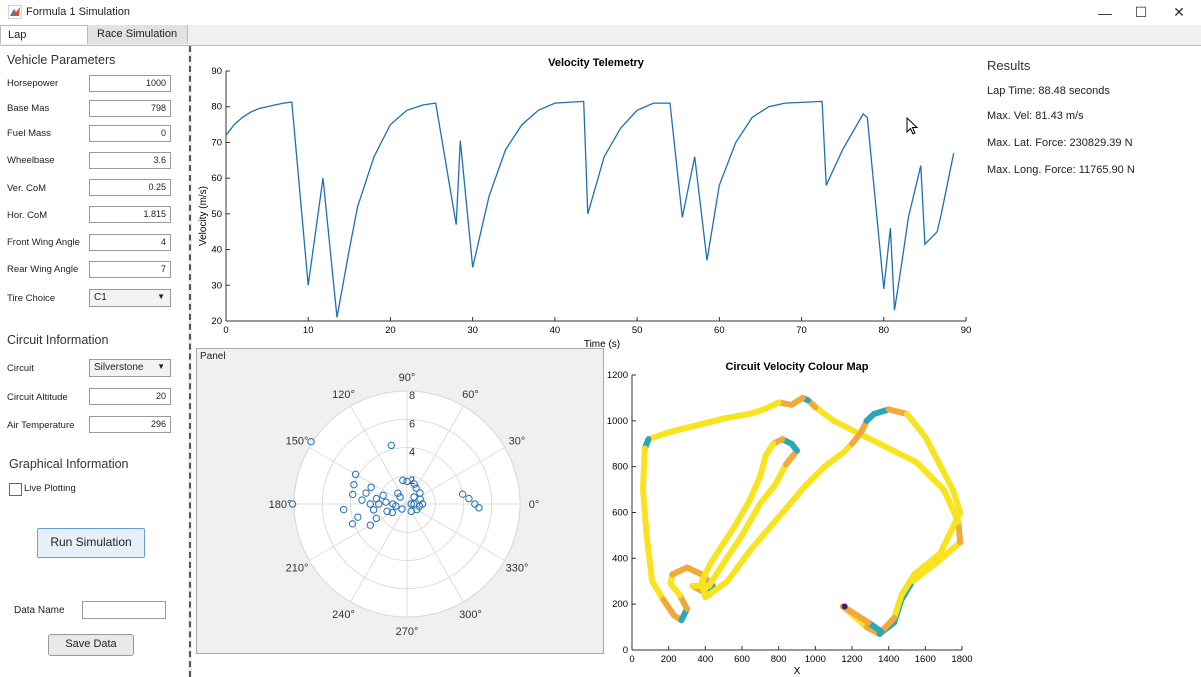 The width and height of the screenshot is (1201, 677). Describe the element at coordinates (130, 396) in the screenshot. I see `circuit-altitude-field: 20` at that location.